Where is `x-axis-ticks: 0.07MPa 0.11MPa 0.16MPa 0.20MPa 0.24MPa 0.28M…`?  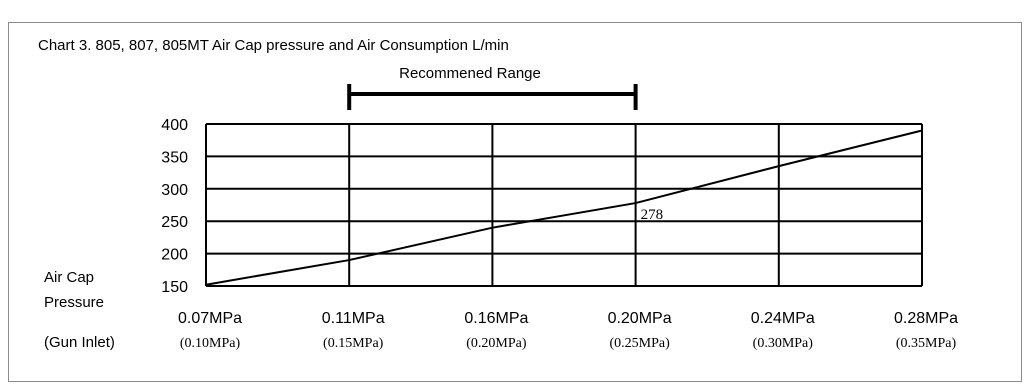
x-axis-ticks: 0.07MPa 0.11MPa 0.16MPa 0.20MPa 0.24MPa 0.28M… is located at coordinates (568, 318).